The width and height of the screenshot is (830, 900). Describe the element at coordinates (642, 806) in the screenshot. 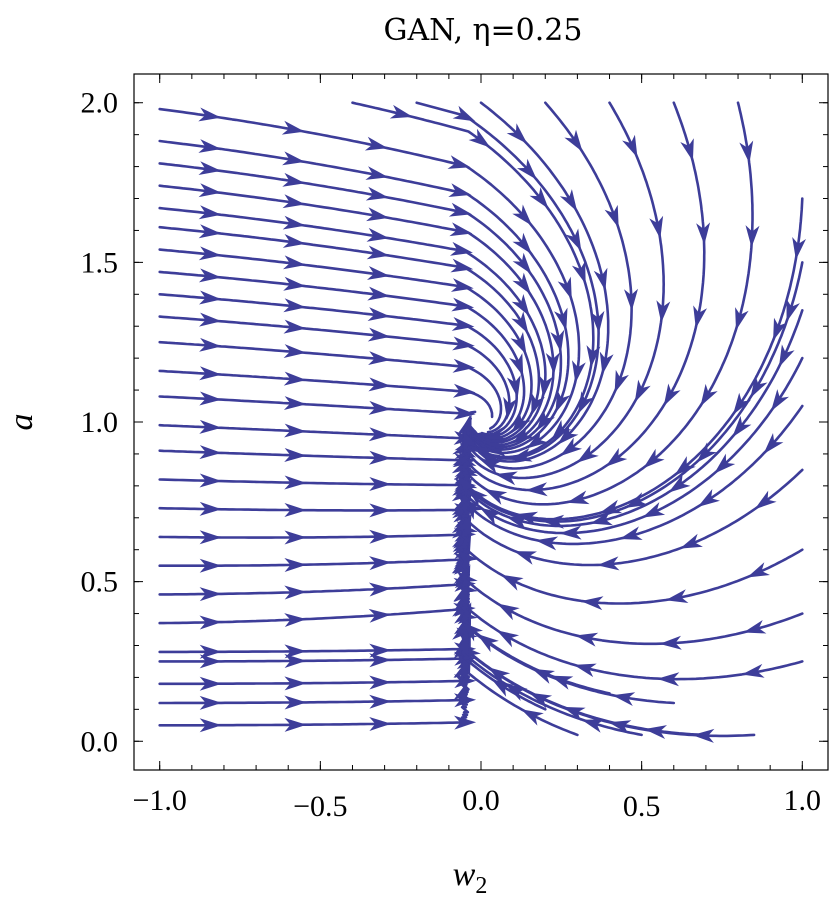

I see `x-tick-label: 0.5` at that location.